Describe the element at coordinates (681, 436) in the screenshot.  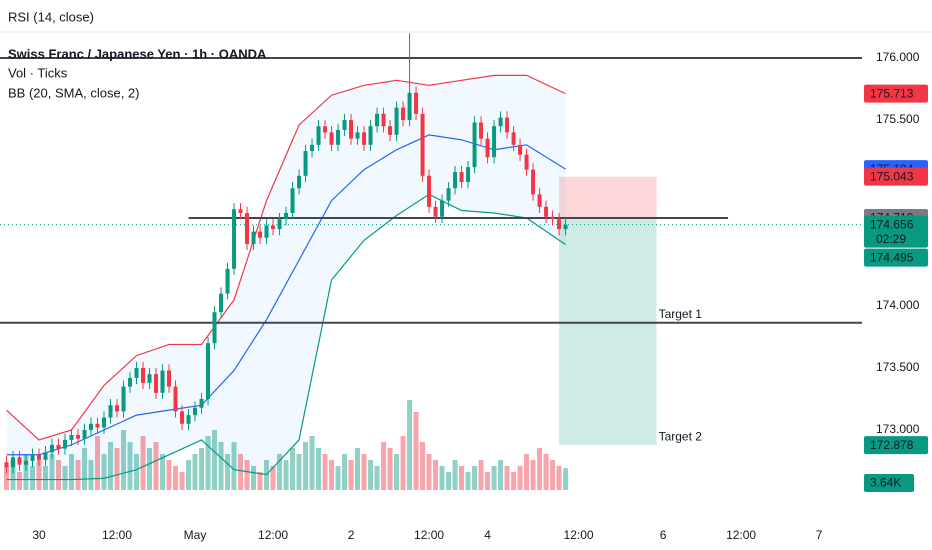
I see `annotation: Target 2` at that location.